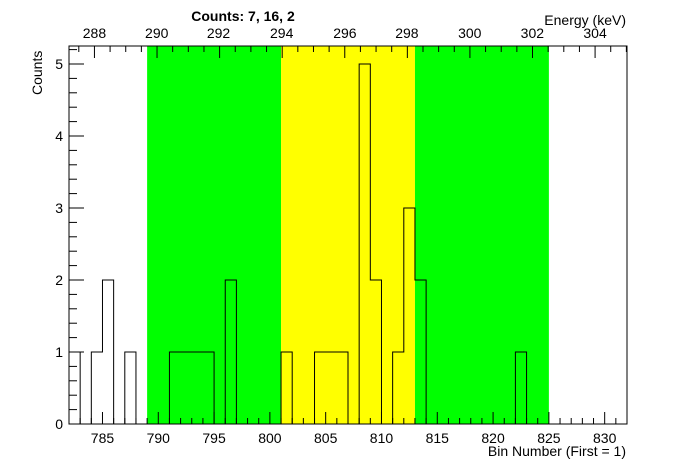  Describe the element at coordinates (157, 33) in the screenshot. I see `energy-tick-label: 290` at that location.